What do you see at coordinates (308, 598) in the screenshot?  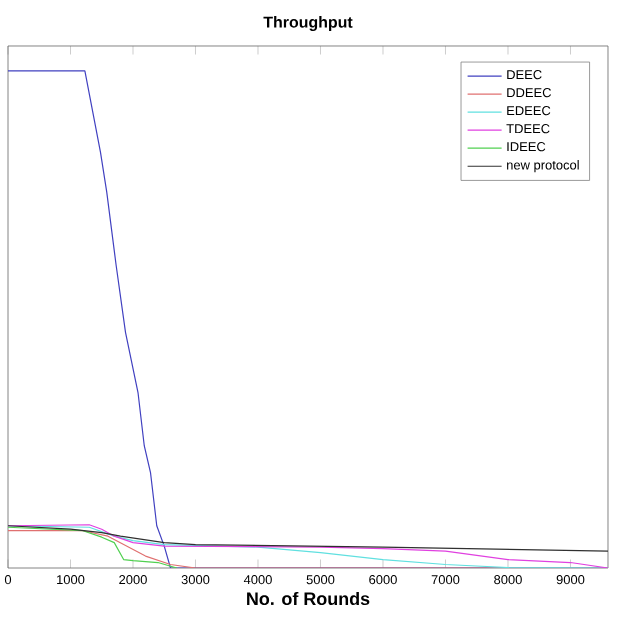 I see `x-axis-title: No. of Rounds` at bounding box center [308, 598].